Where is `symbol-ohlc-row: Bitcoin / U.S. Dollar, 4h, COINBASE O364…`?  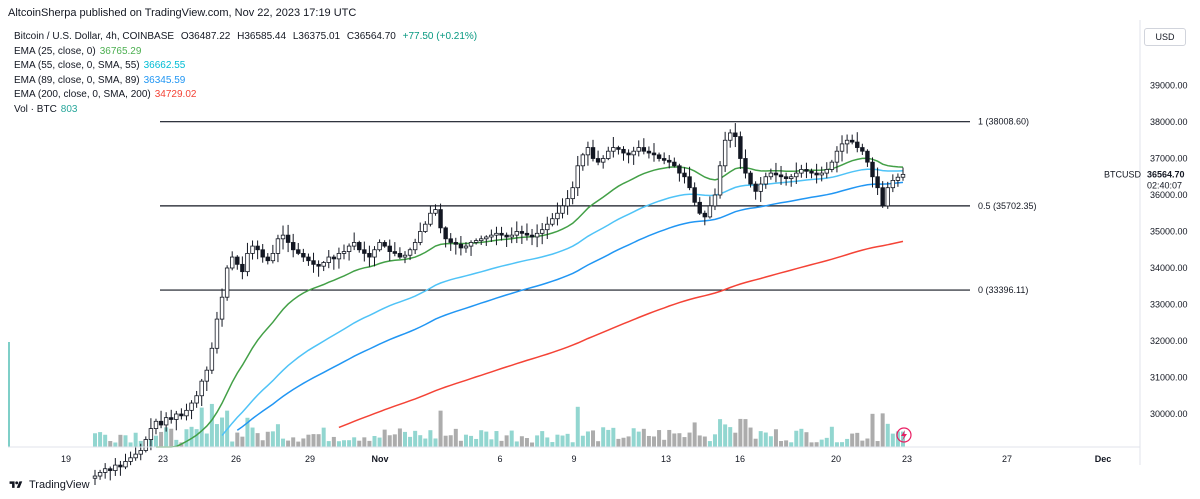 symbol-ohlc-row: Bitcoin / U.S. Dollar, 4h, COINBASE O364… is located at coordinates (247, 37).